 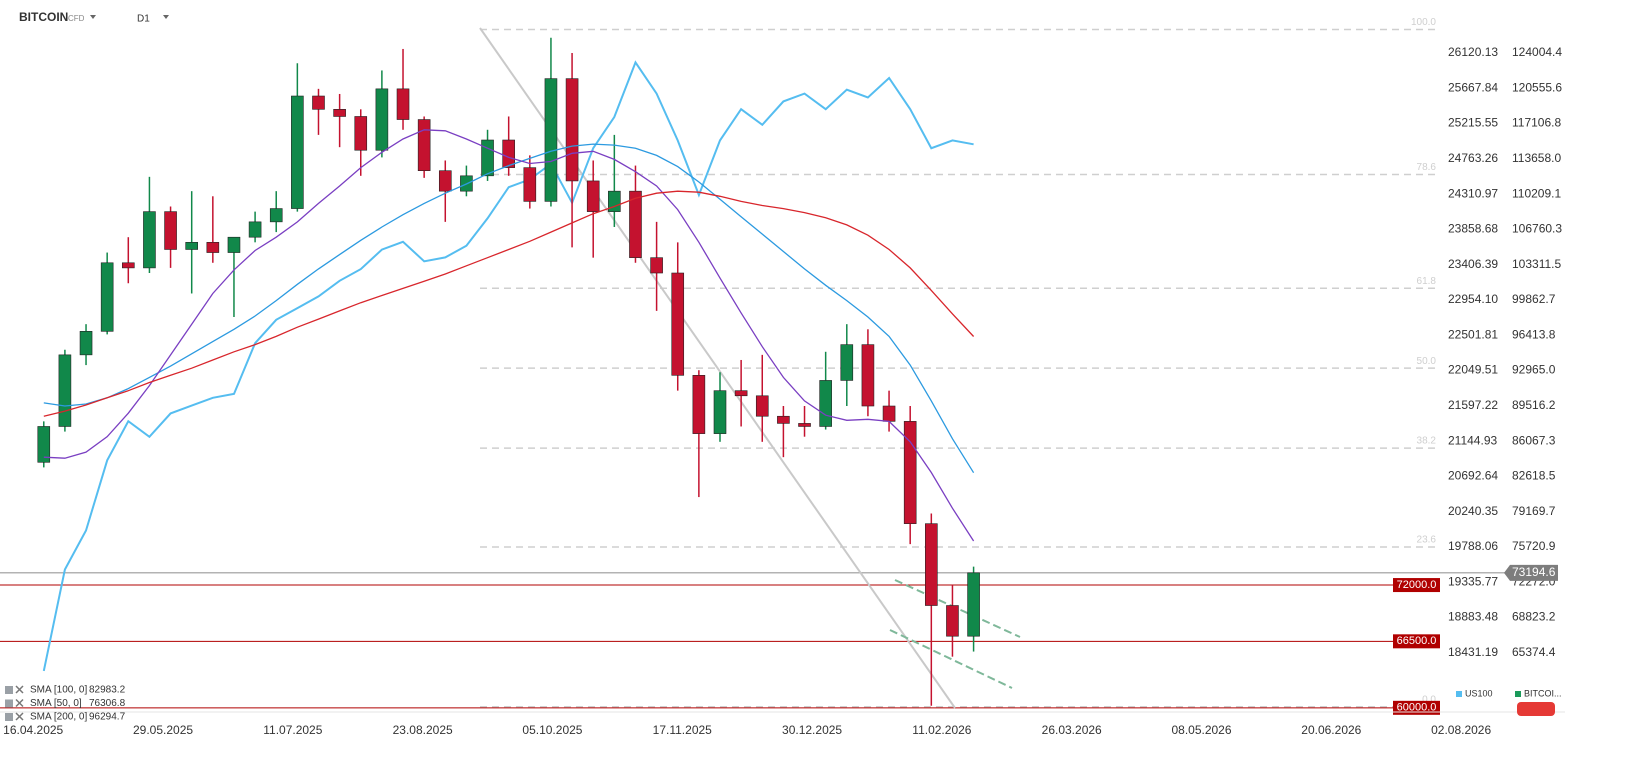 What do you see at coordinates (1536, 123) in the screenshot?
I see `y-tick-label: 117106.8` at bounding box center [1536, 123].